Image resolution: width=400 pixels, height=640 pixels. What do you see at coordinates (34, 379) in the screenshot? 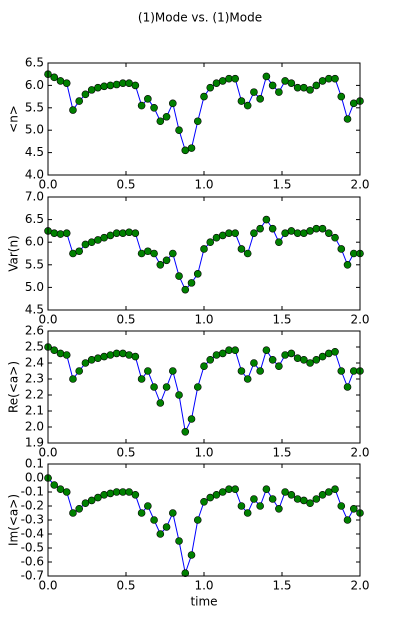
I see `y-tick-label: 2.3` at bounding box center [34, 379].